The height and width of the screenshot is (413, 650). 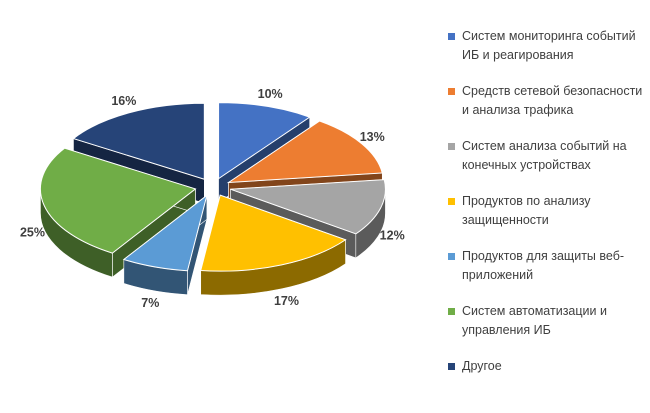 What do you see at coordinates (392, 235) in the screenshot?
I see `pie-data-label: 12%` at bounding box center [392, 235].